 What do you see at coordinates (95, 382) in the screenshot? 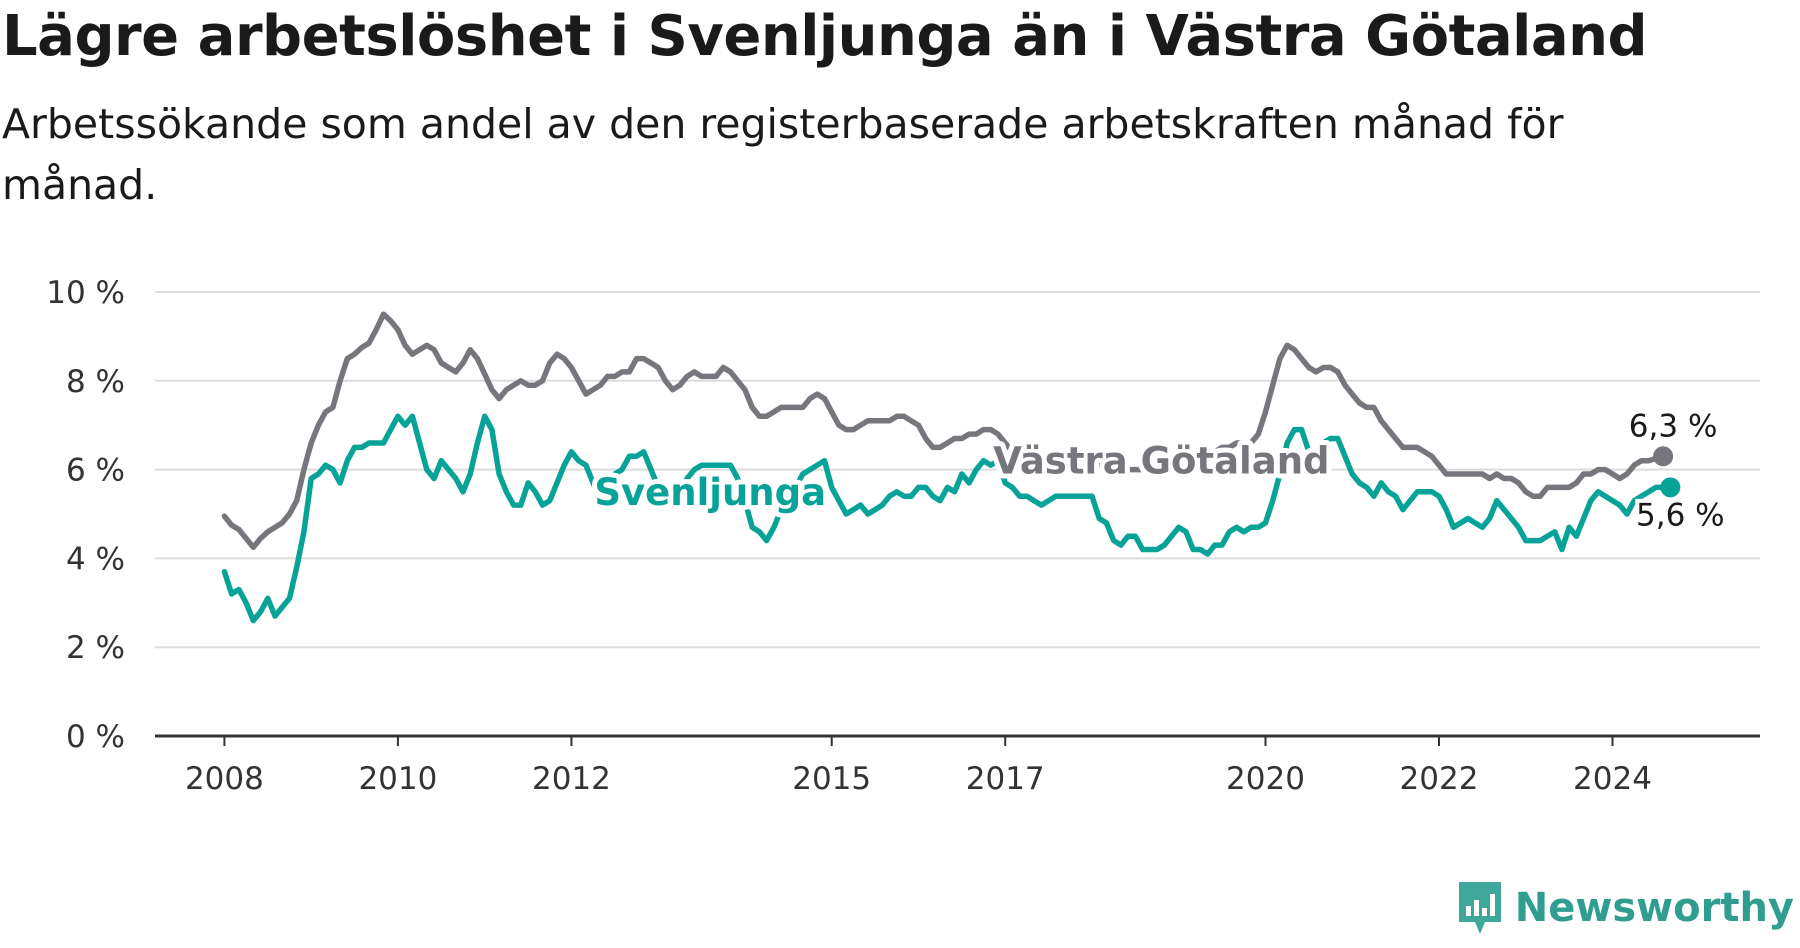
I see `y-tick-label: 8 %` at bounding box center [95, 382].